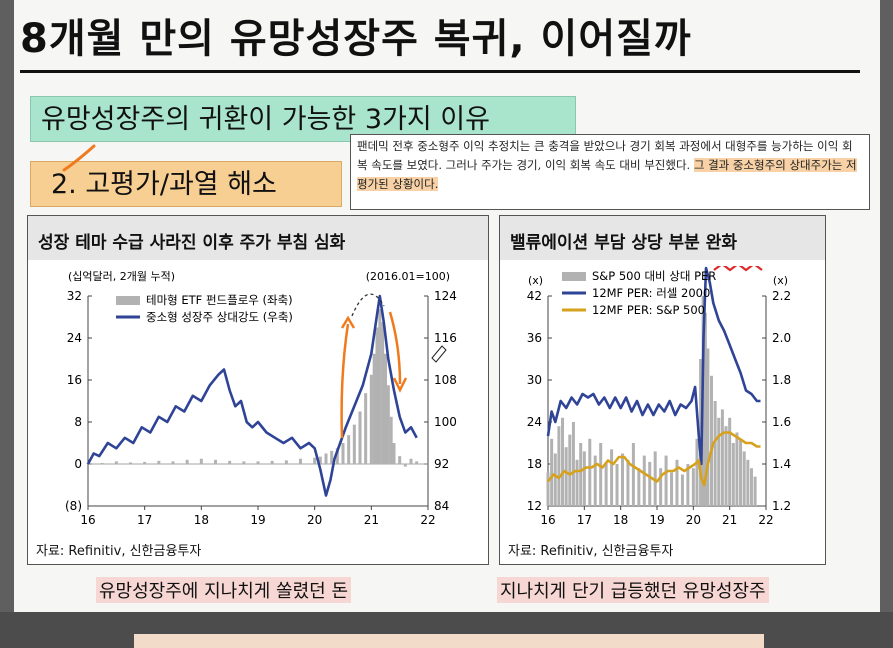 This screenshot has width=893, height=648. What do you see at coordinates (446, 630) in the screenshot?
I see `bottom-strip` at bounding box center [446, 630].